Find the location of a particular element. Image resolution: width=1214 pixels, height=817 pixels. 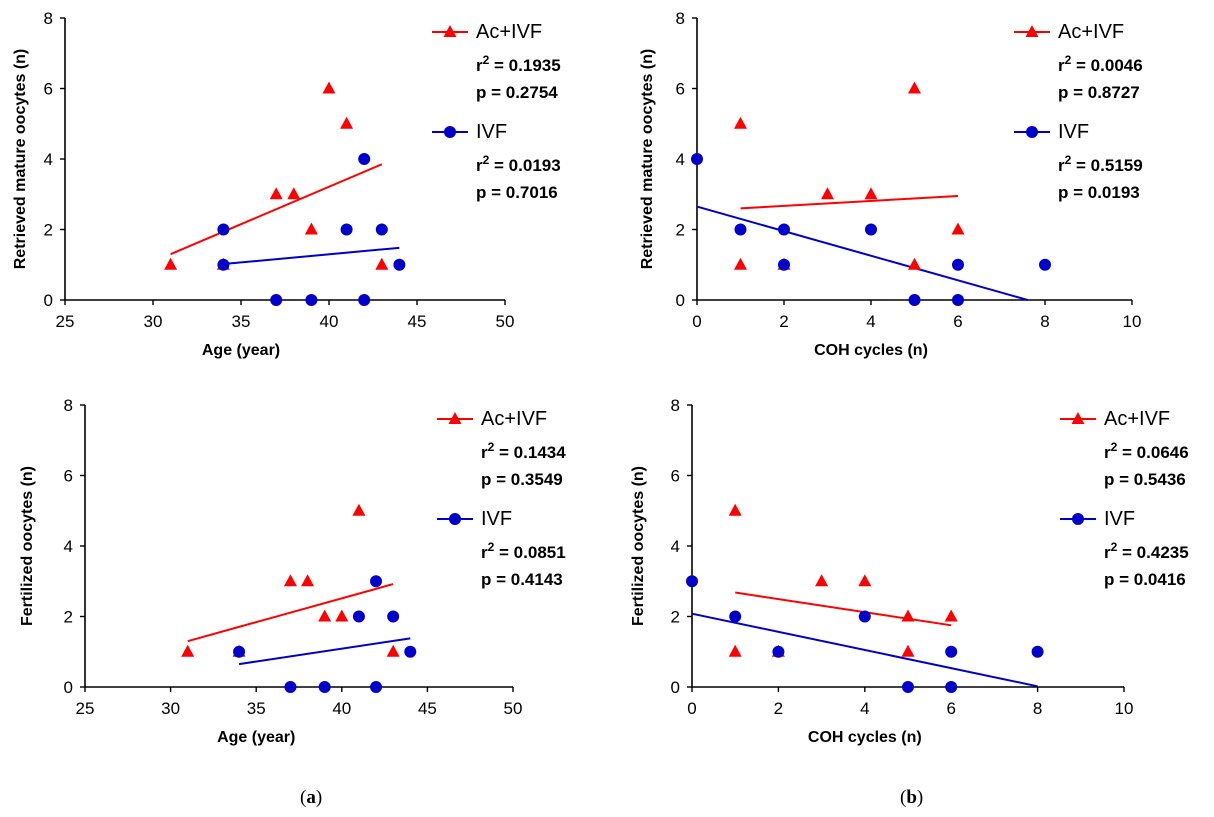

x-tick-label: 2 is located at coordinates (778, 708).